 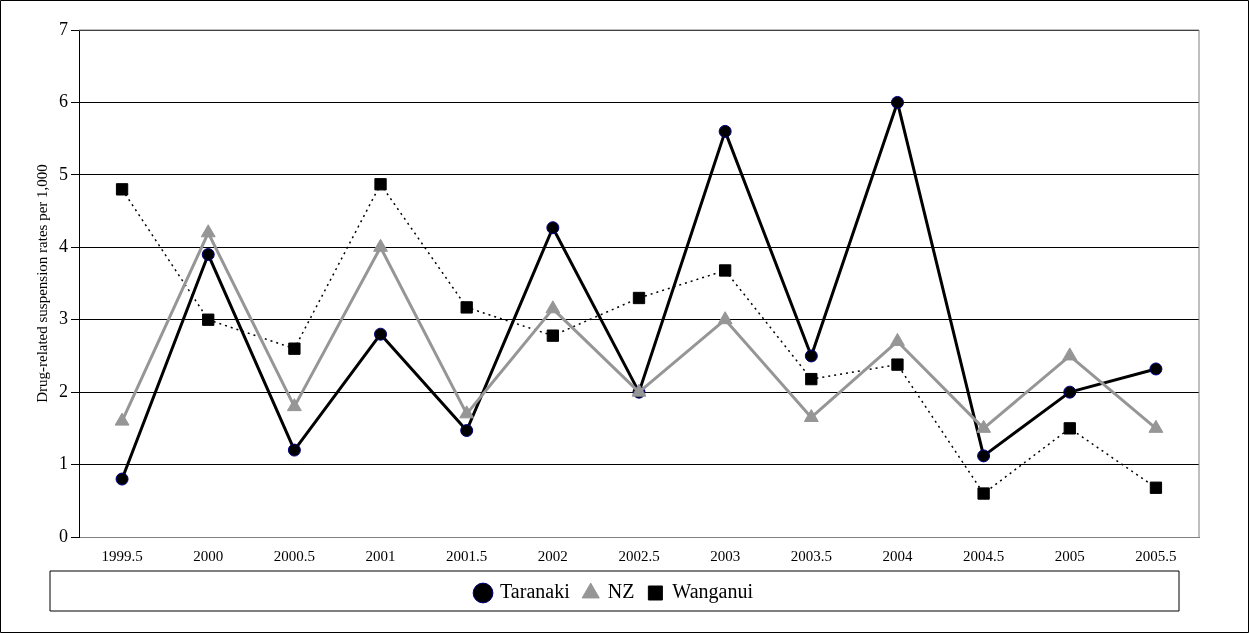 I want to click on y-tick-label: 4, so click(x=63, y=246).